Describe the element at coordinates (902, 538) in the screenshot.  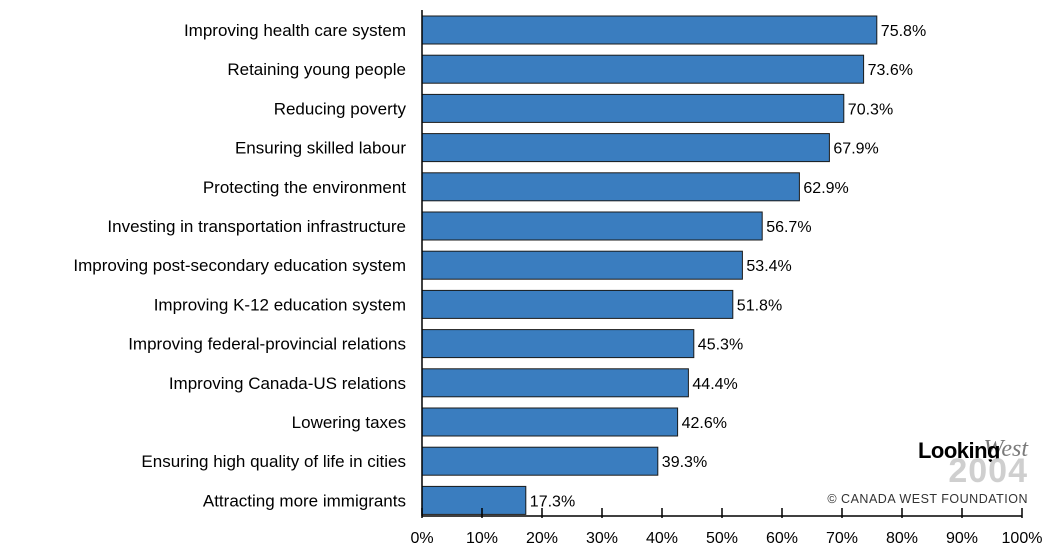
I see `x-tick-label: 80%` at that location.